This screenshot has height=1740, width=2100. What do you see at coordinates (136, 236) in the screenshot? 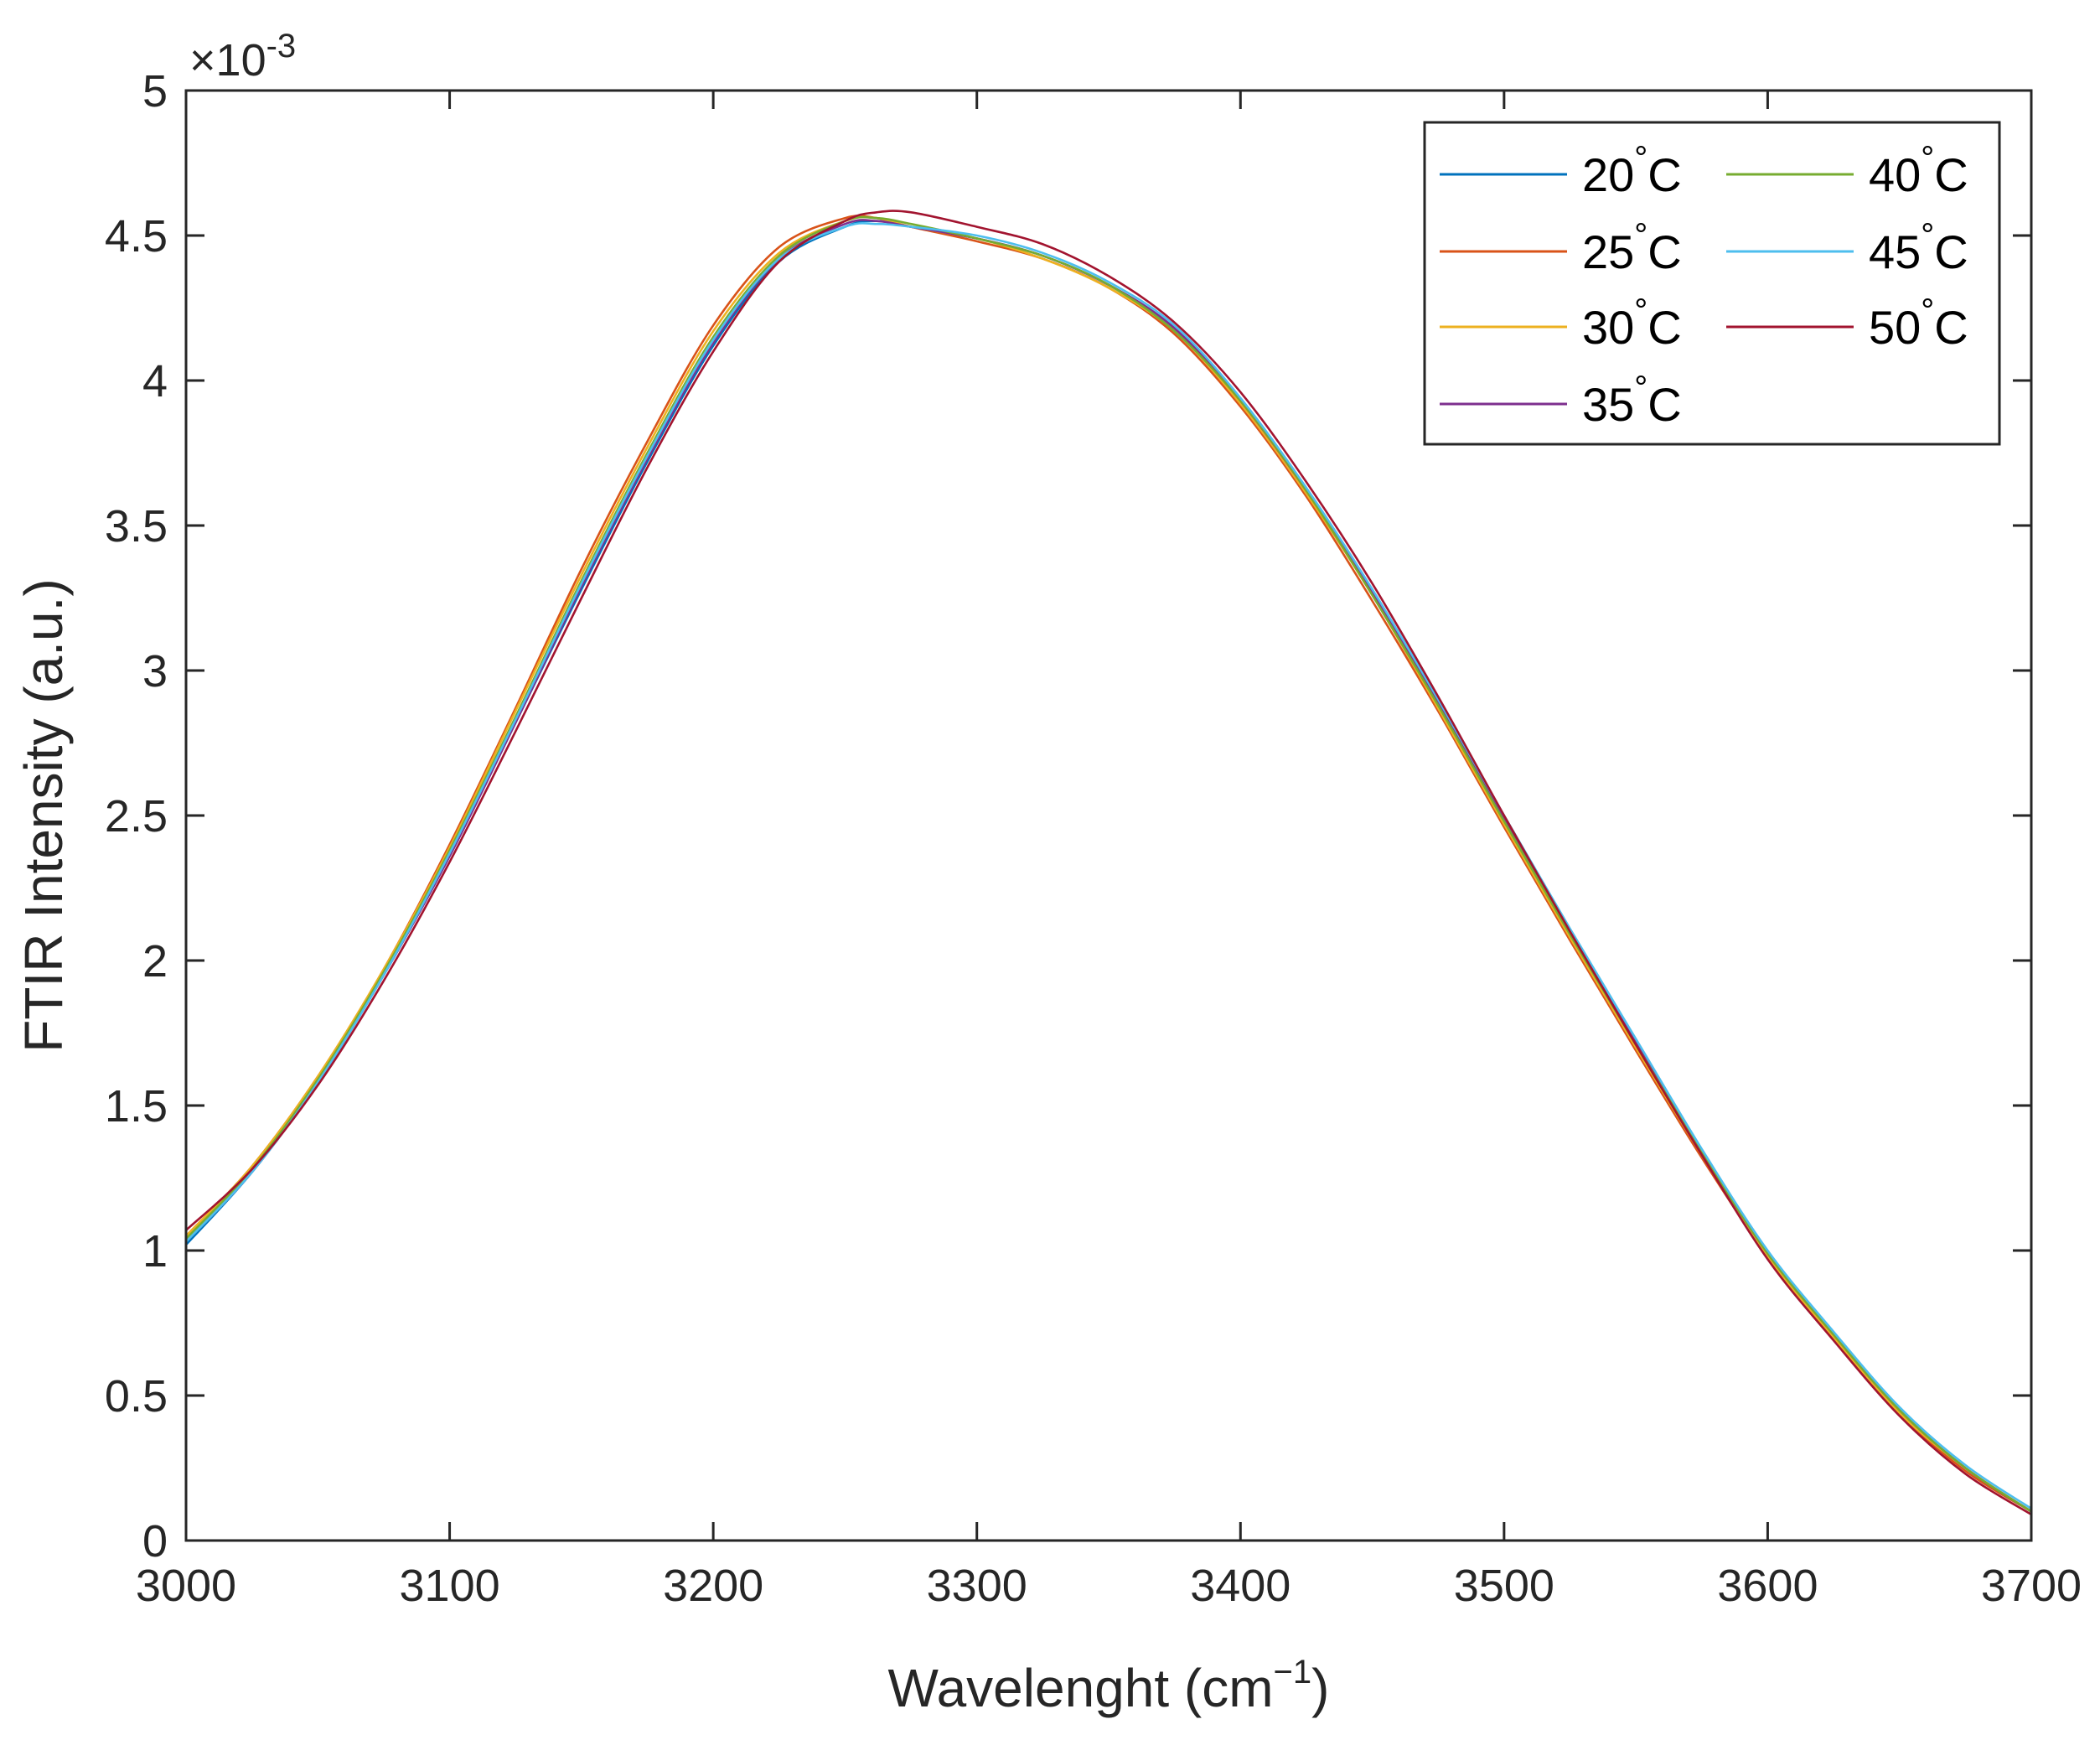
I see `y-tick-label: 4.5` at bounding box center [136, 236].